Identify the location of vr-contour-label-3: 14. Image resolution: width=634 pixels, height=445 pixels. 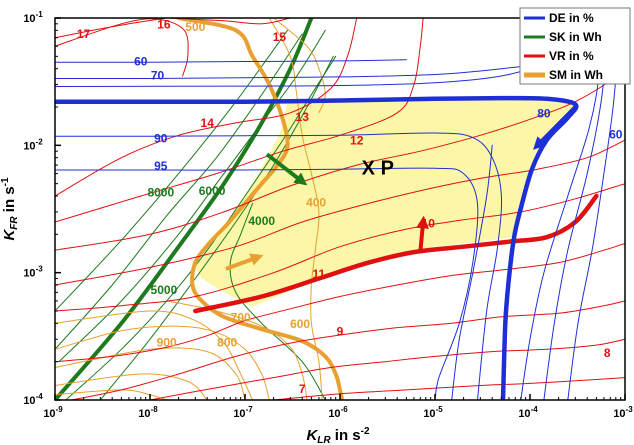
(208, 123).